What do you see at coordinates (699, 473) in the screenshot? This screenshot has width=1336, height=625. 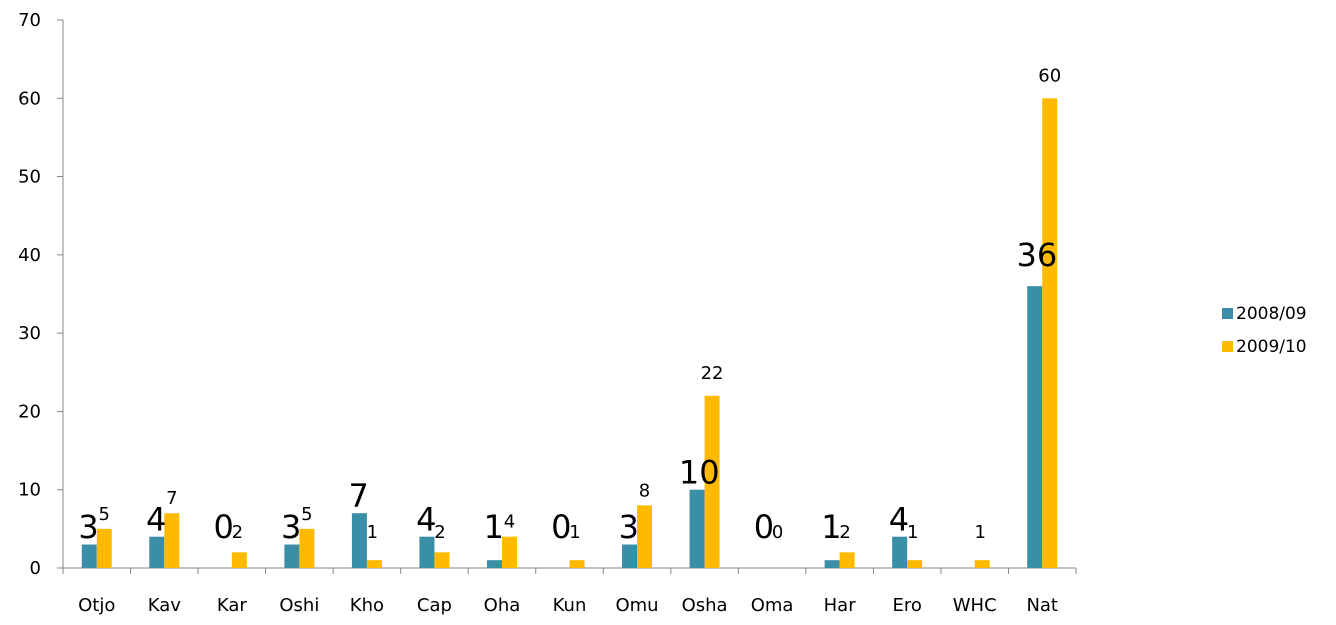 I see `data-label-series-1: 10` at bounding box center [699, 473].